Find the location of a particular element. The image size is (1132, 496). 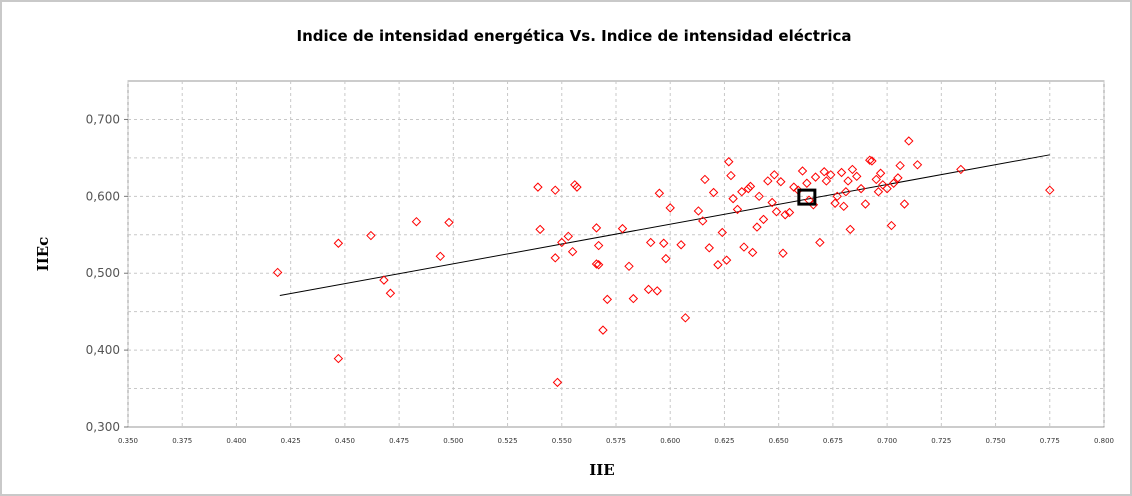

y-tick-label: 0,500 is located at coordinates (103, 273).